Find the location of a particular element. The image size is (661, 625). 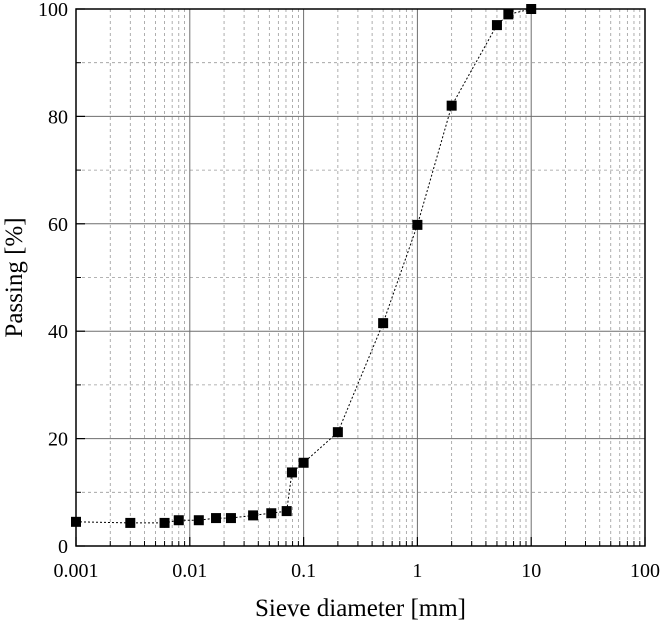

y-tick-label: 40 is located at coordinates (58, 332).